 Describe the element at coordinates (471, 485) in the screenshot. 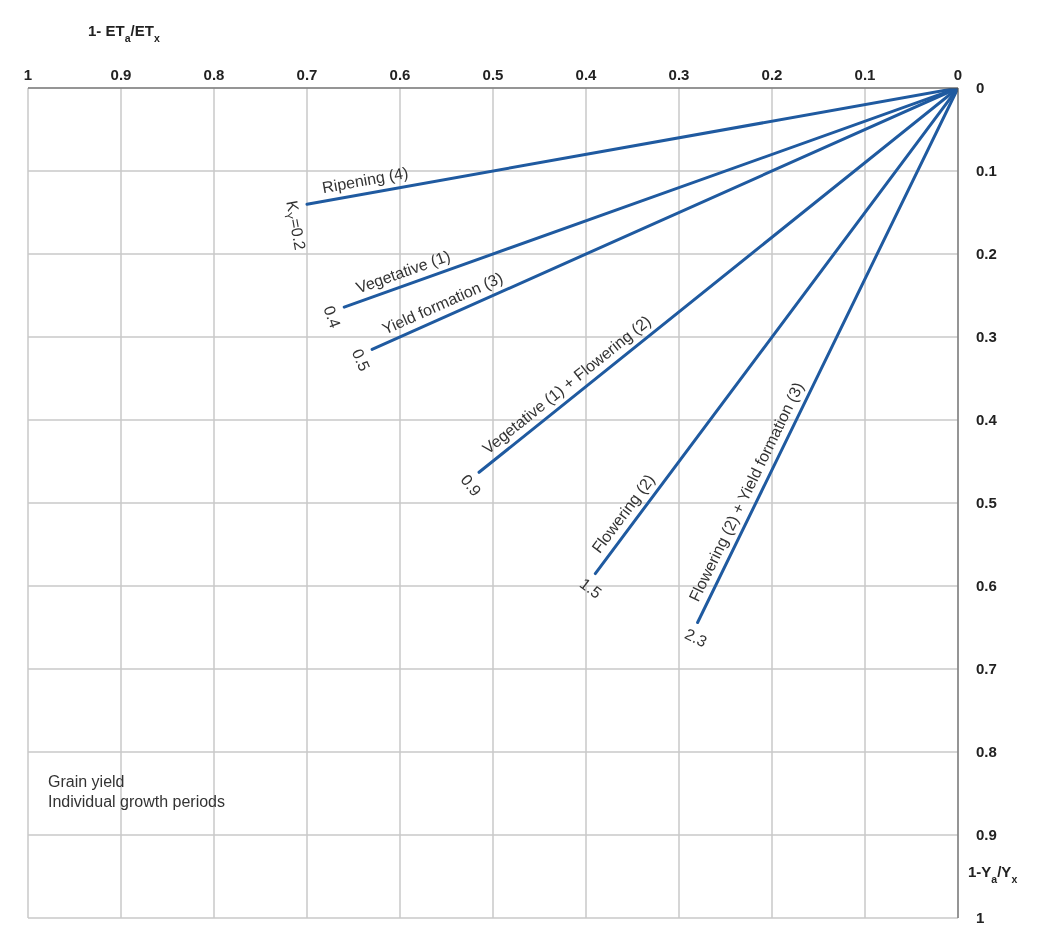

I see `annotation: 0.9` at that location.